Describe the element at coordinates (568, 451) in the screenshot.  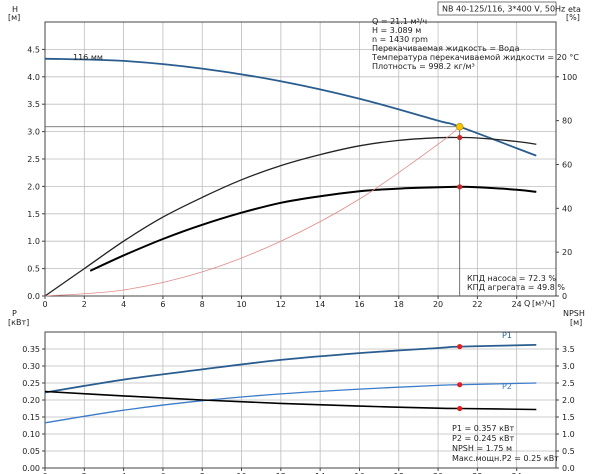
I see `right-tick-label: 0.5` at that location.